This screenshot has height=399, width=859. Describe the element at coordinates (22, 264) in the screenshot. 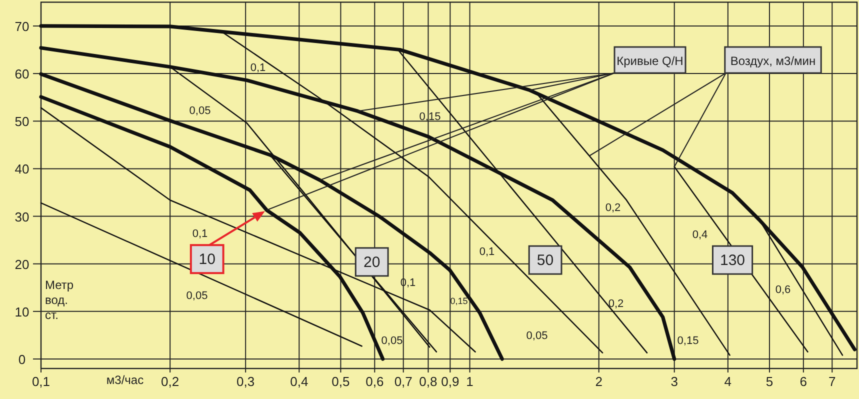

I see `y-tick-label: 20` at that location.